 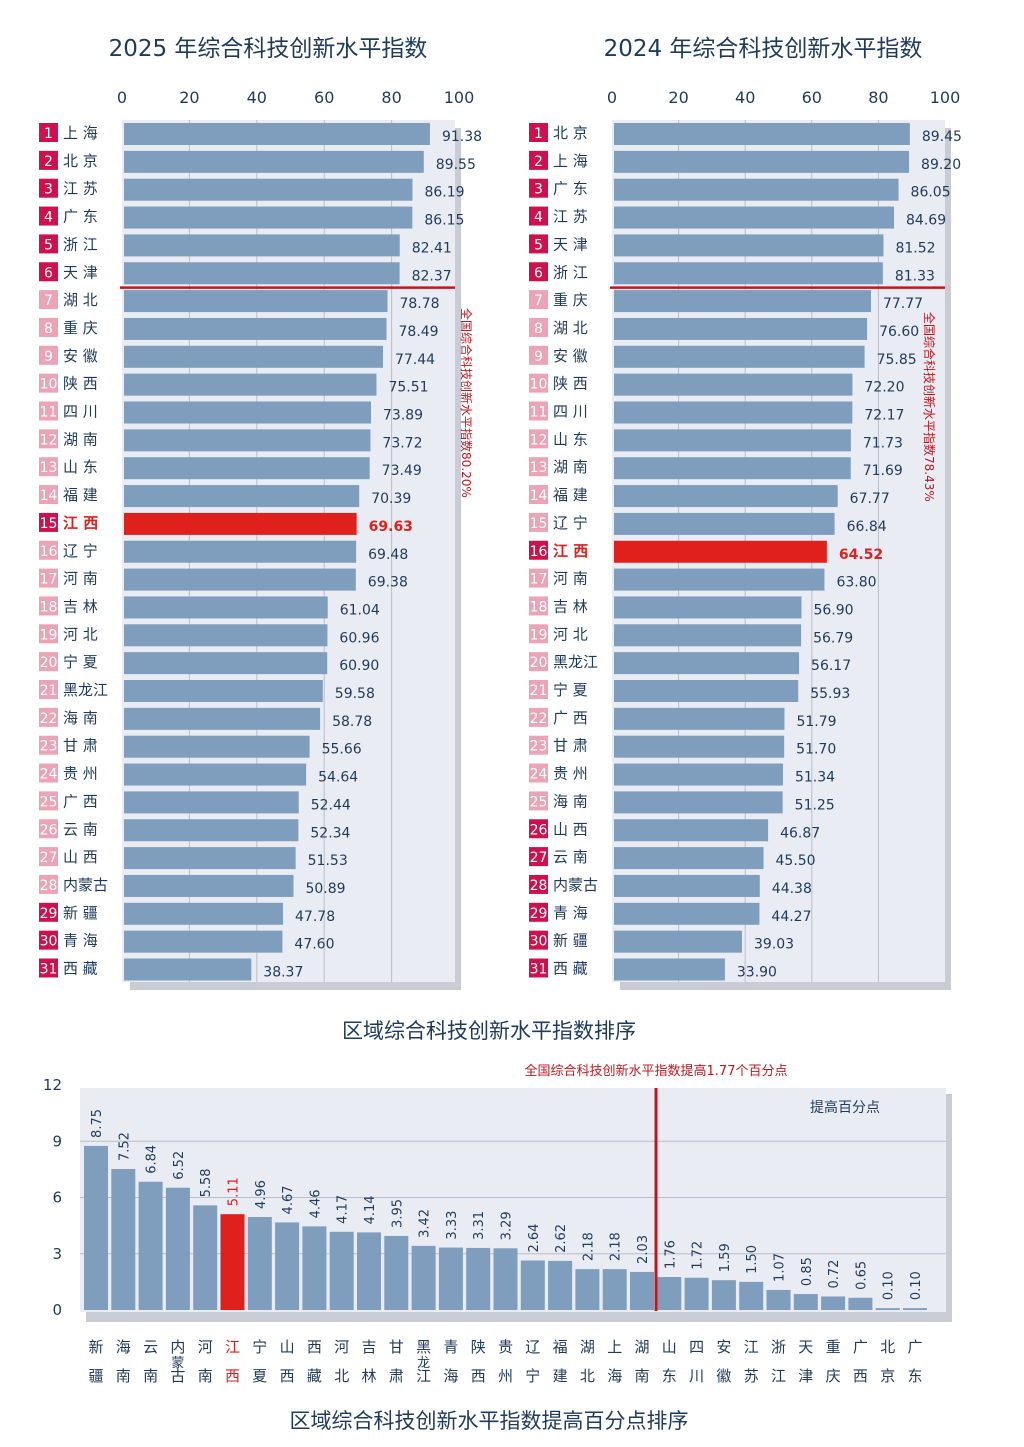 What do you see at coordinates (370, 1209) in the screenshot?
I see `chart-increase-value-label: 4.14` at bounding box center [370, 1209].